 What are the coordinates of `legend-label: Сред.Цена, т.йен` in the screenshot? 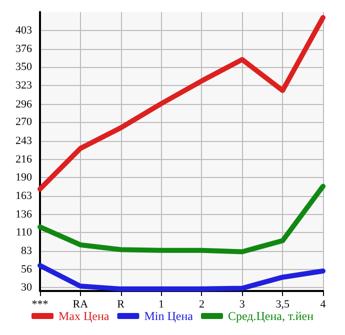 It's located at (271, 316).